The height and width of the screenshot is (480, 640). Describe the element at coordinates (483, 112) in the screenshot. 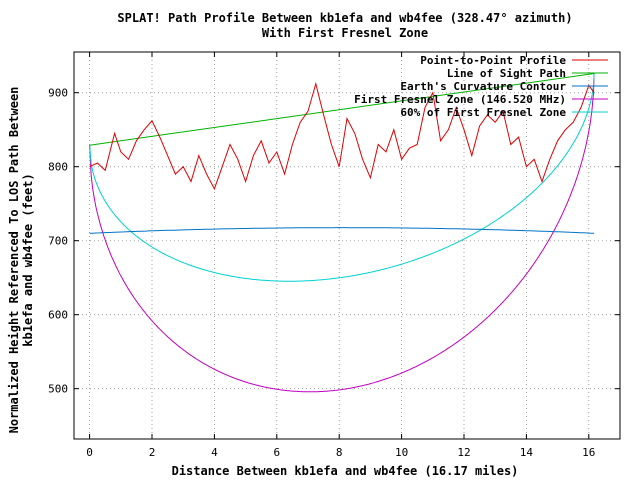

I see `legend-label: 60% of First Fresnel Zone` at that location.